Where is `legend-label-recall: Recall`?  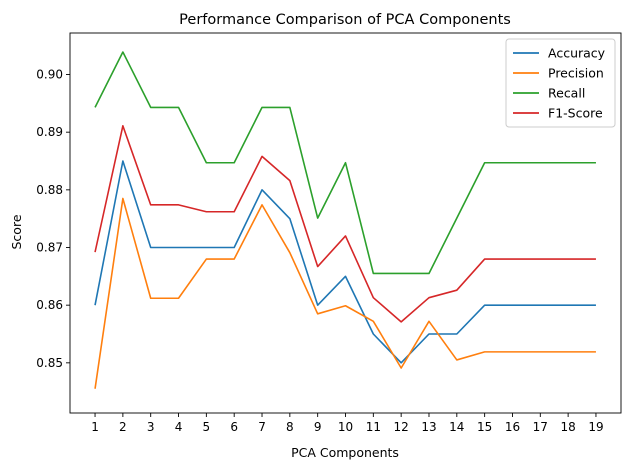 legend-label-recall: Recall is located at coordinates (566, 93).